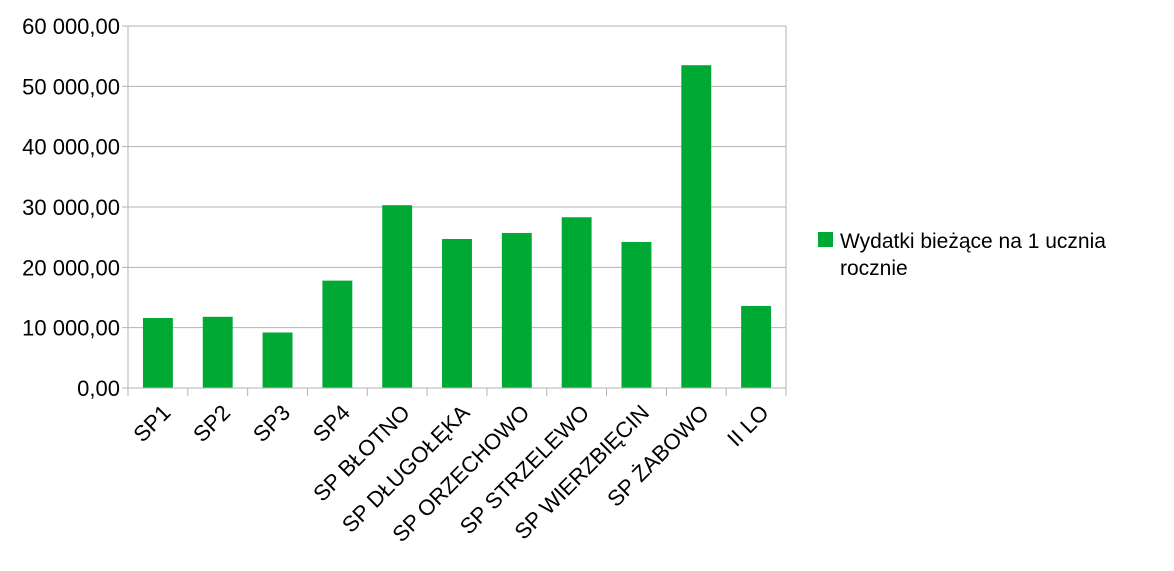 Image resolution: width=1174 pixels, height=571 pixels. Describe the element at coordinates (151, 423) in the screenshot. I see `x-tick-label: SP1` at that location.